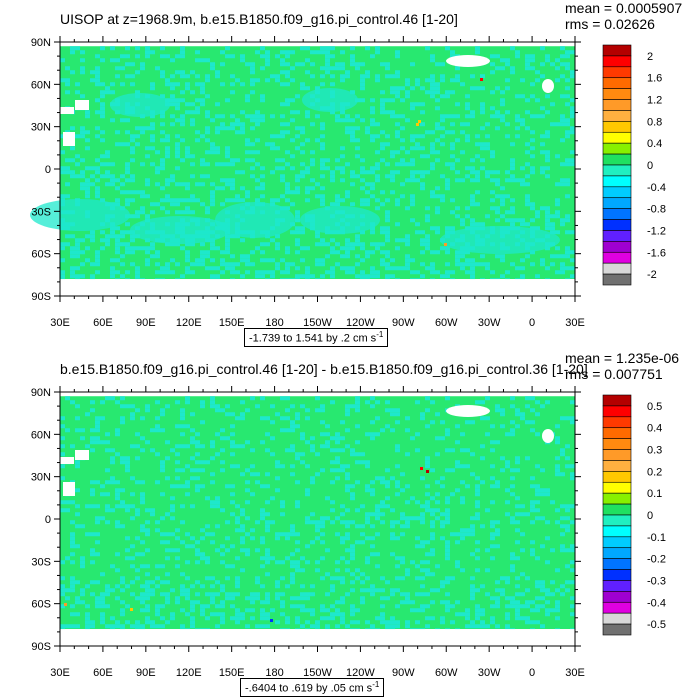  What do you see at coordinates (622, 358) in the screenshot?
I see `bottom-mean-text: mean = 1.235e-06` at bounding box center [622, 358].